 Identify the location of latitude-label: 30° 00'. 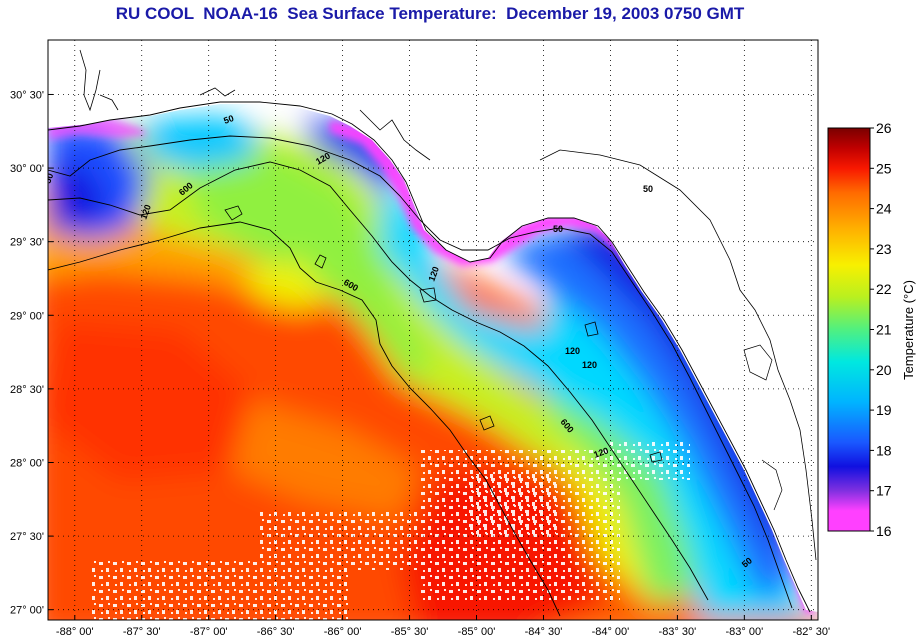
(27, 169).